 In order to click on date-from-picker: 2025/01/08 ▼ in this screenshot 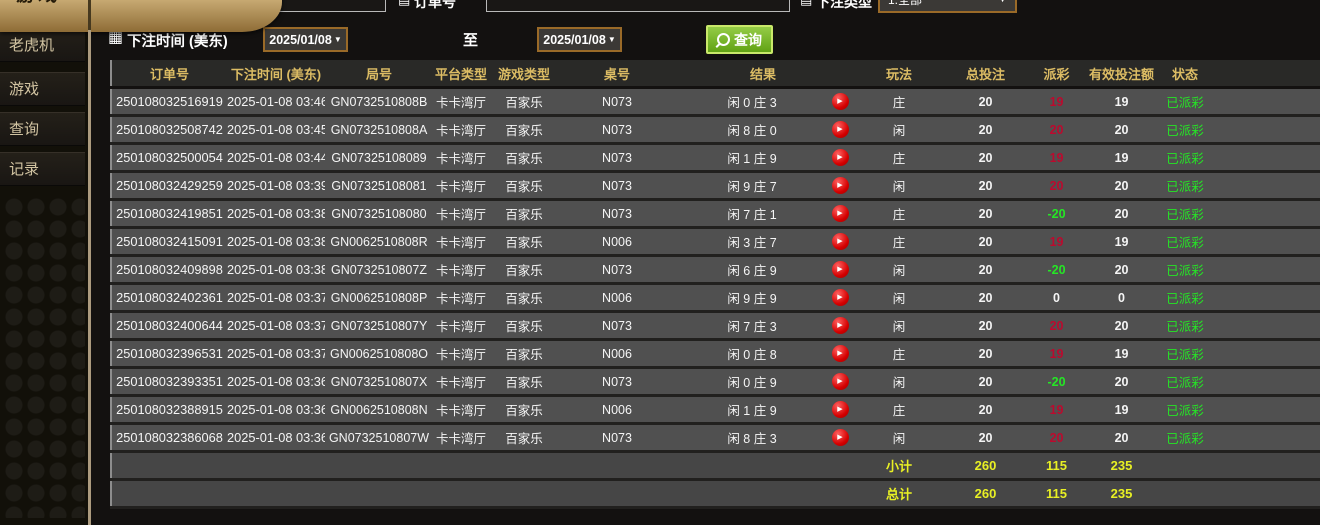, I will do `click(305, 39)`.